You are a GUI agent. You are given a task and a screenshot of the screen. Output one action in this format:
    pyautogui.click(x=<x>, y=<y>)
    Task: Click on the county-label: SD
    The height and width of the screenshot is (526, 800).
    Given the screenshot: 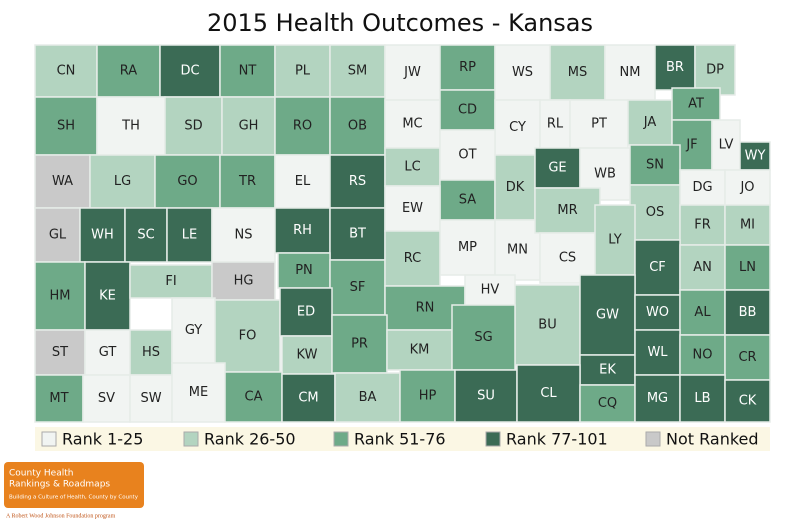 What is the action you would take?
    pyautogui.click(x=193, y=126)
    